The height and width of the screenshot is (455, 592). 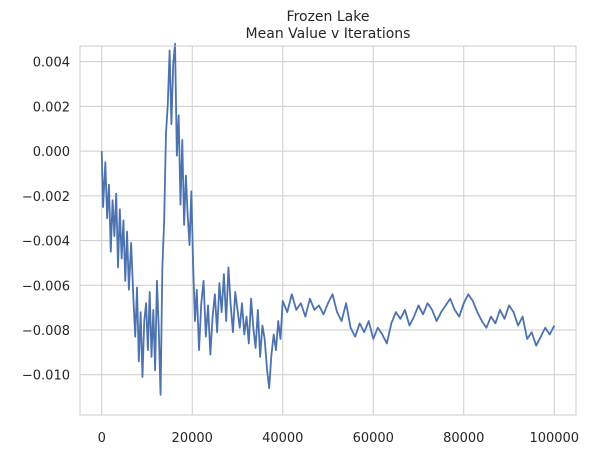 I want to click on chart-subtitle: Mean Value v Iterations, so click(x=328, y=34).